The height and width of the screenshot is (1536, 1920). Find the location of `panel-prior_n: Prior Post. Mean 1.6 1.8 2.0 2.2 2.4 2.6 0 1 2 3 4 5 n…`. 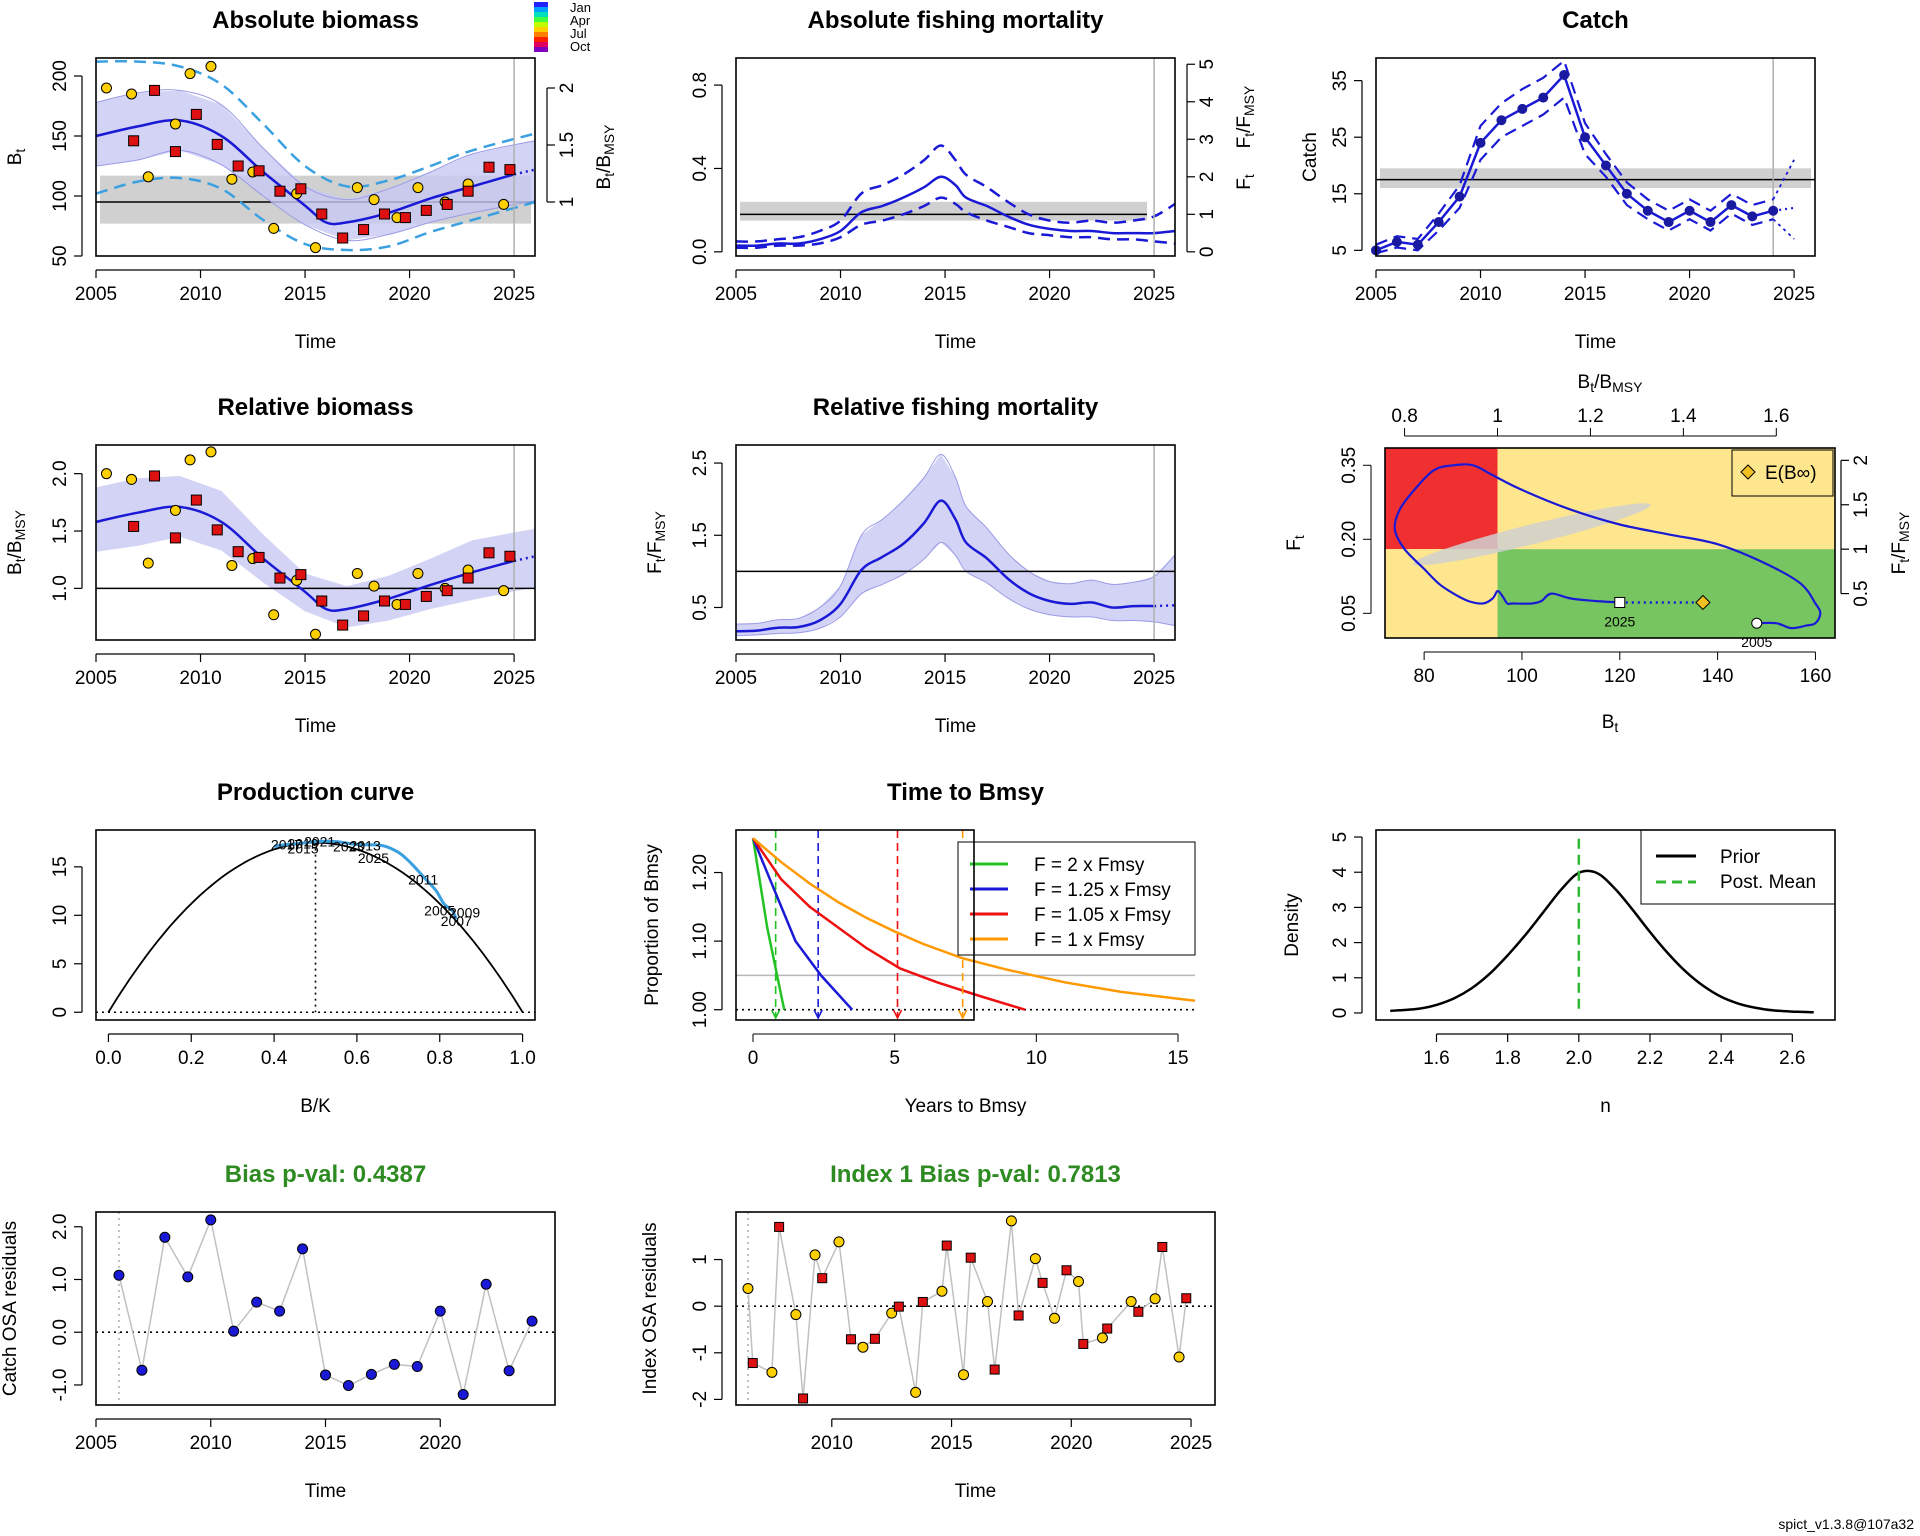

panel-prior_n: Prior Post. Mean 1.6 1.8 2.0 2.2 2.4 2.6 0 1 2 3 4 5 n… is located at coordinates (1559, 973).